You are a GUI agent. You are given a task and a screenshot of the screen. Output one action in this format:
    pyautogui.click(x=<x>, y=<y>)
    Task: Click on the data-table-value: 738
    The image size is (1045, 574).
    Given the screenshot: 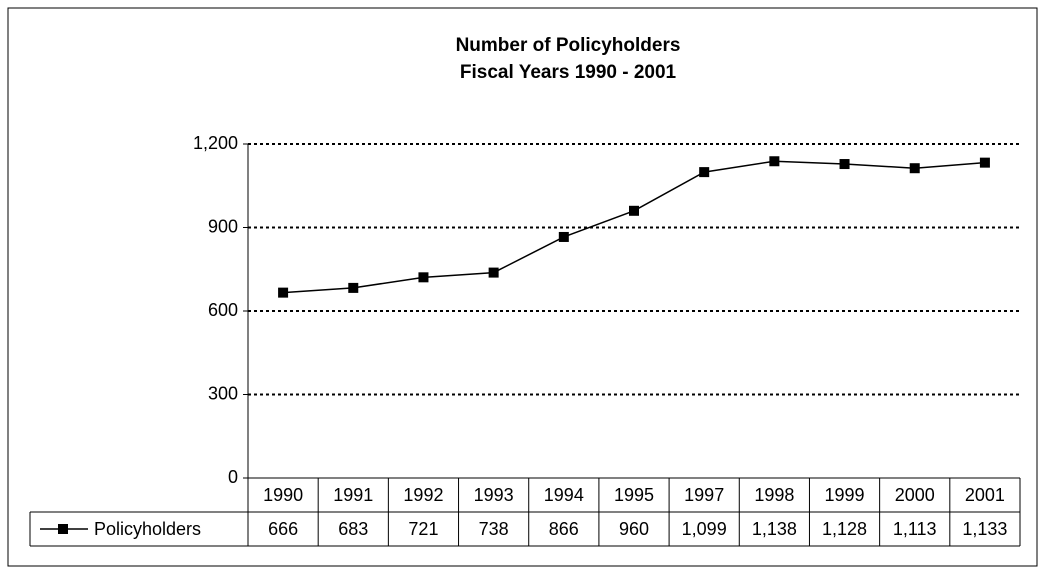 What is the action you would take?
    pyautogui.click(x=494, y=529)
    